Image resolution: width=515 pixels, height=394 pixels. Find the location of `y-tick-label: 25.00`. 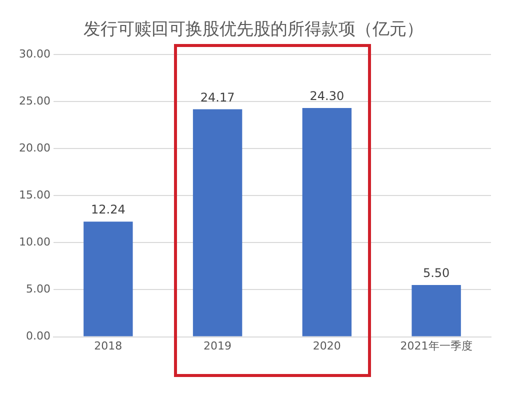

y-tick-label: 25.00 is located at coordinates (34, 101).